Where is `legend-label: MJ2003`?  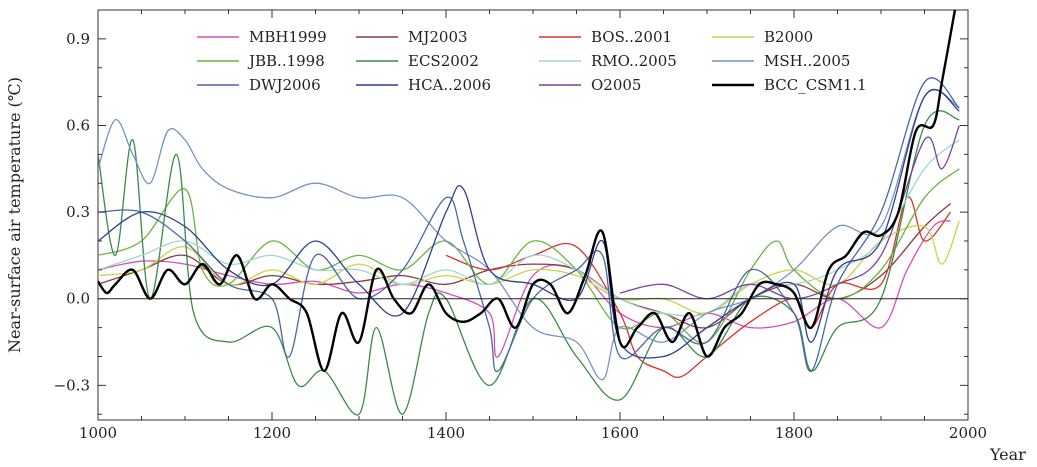 legend-label: MJ2003 is located at coordinates (438, 37).